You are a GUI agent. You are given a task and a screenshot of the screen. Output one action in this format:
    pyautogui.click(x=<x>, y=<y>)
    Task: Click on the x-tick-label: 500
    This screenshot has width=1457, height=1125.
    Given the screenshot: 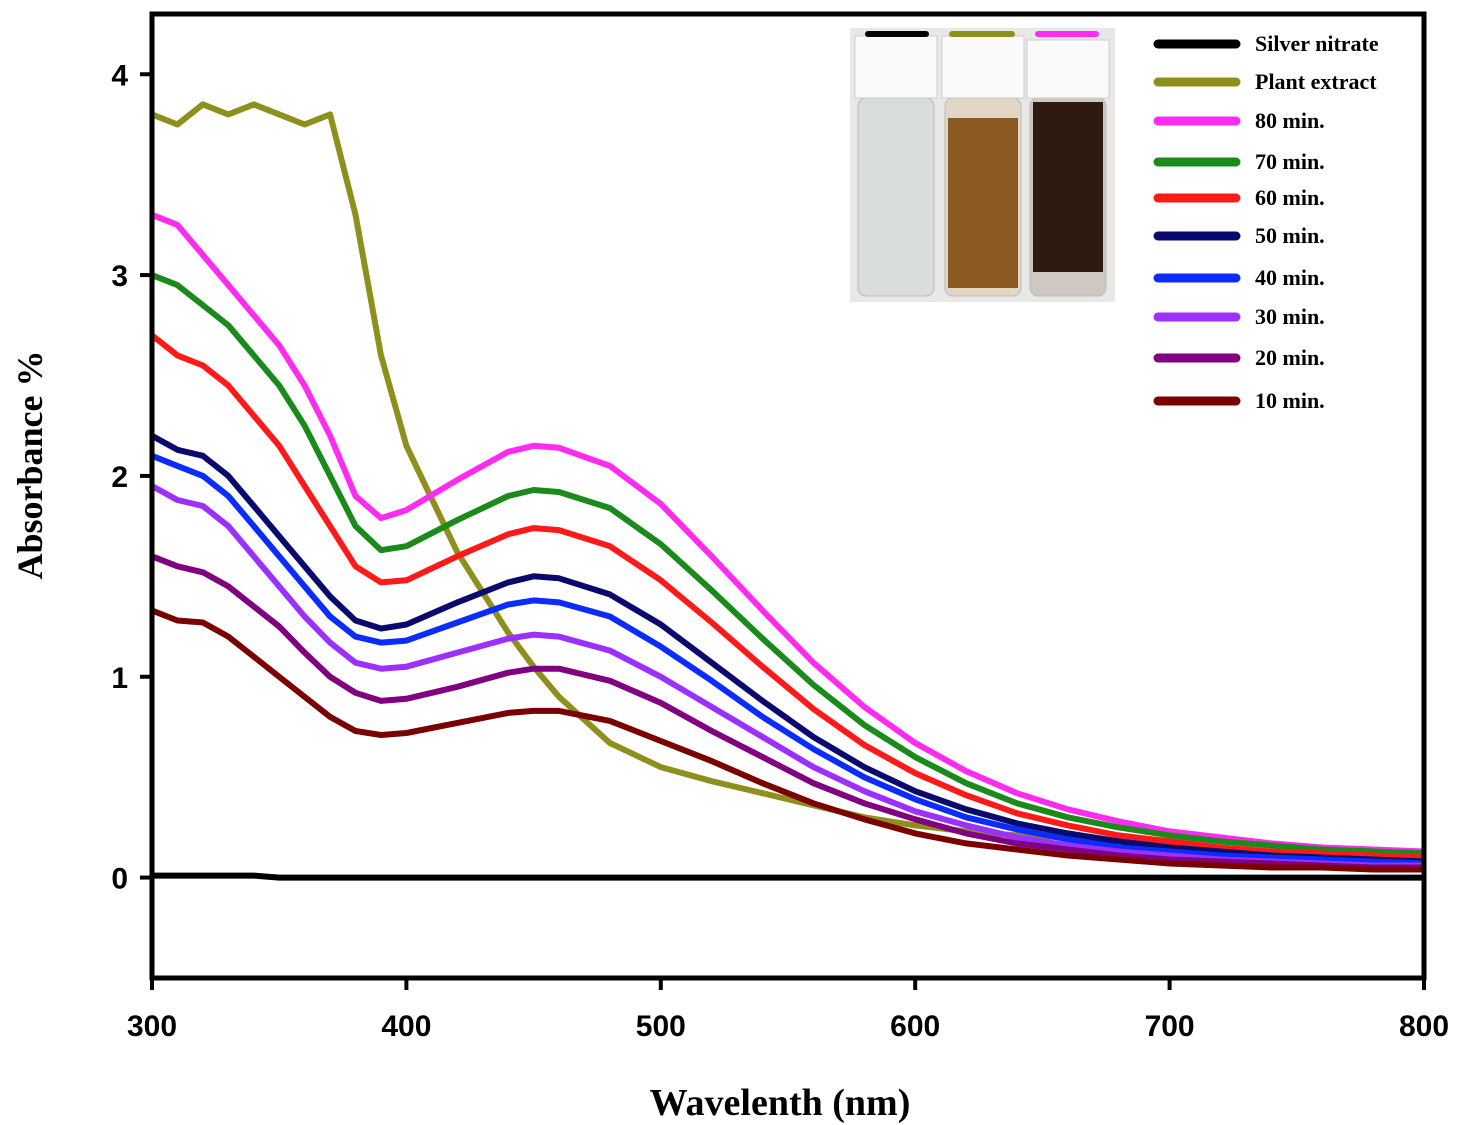 What is the action you would take?
    pyautogui.click(x=661, y=1026)
    